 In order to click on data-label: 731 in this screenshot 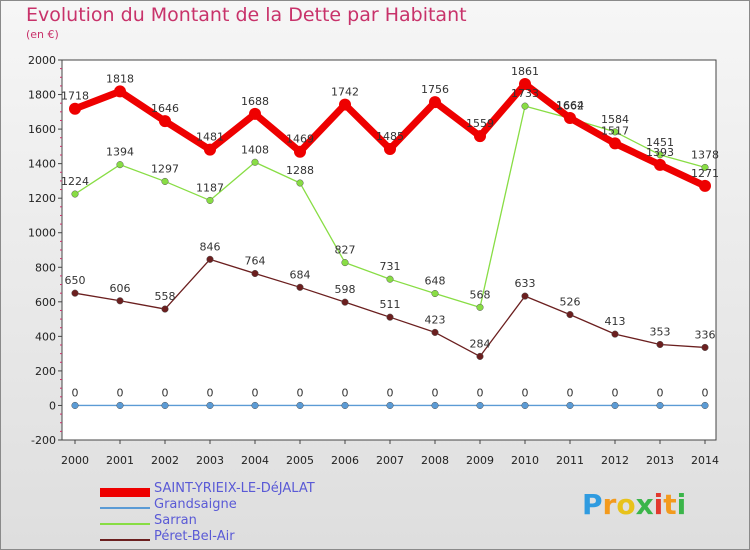, I will do `click(390, 266)`.